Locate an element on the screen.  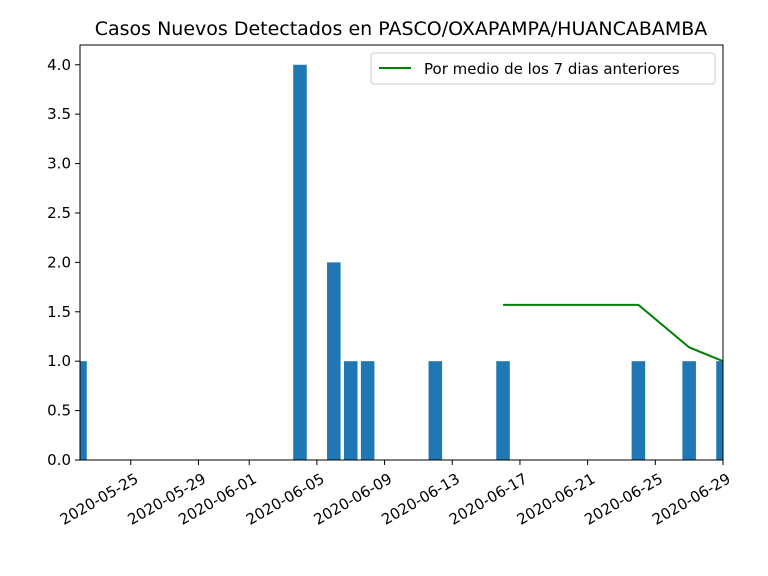
legend: Por medio de los 7 dias anteriores is located at coordinates (543, 68).